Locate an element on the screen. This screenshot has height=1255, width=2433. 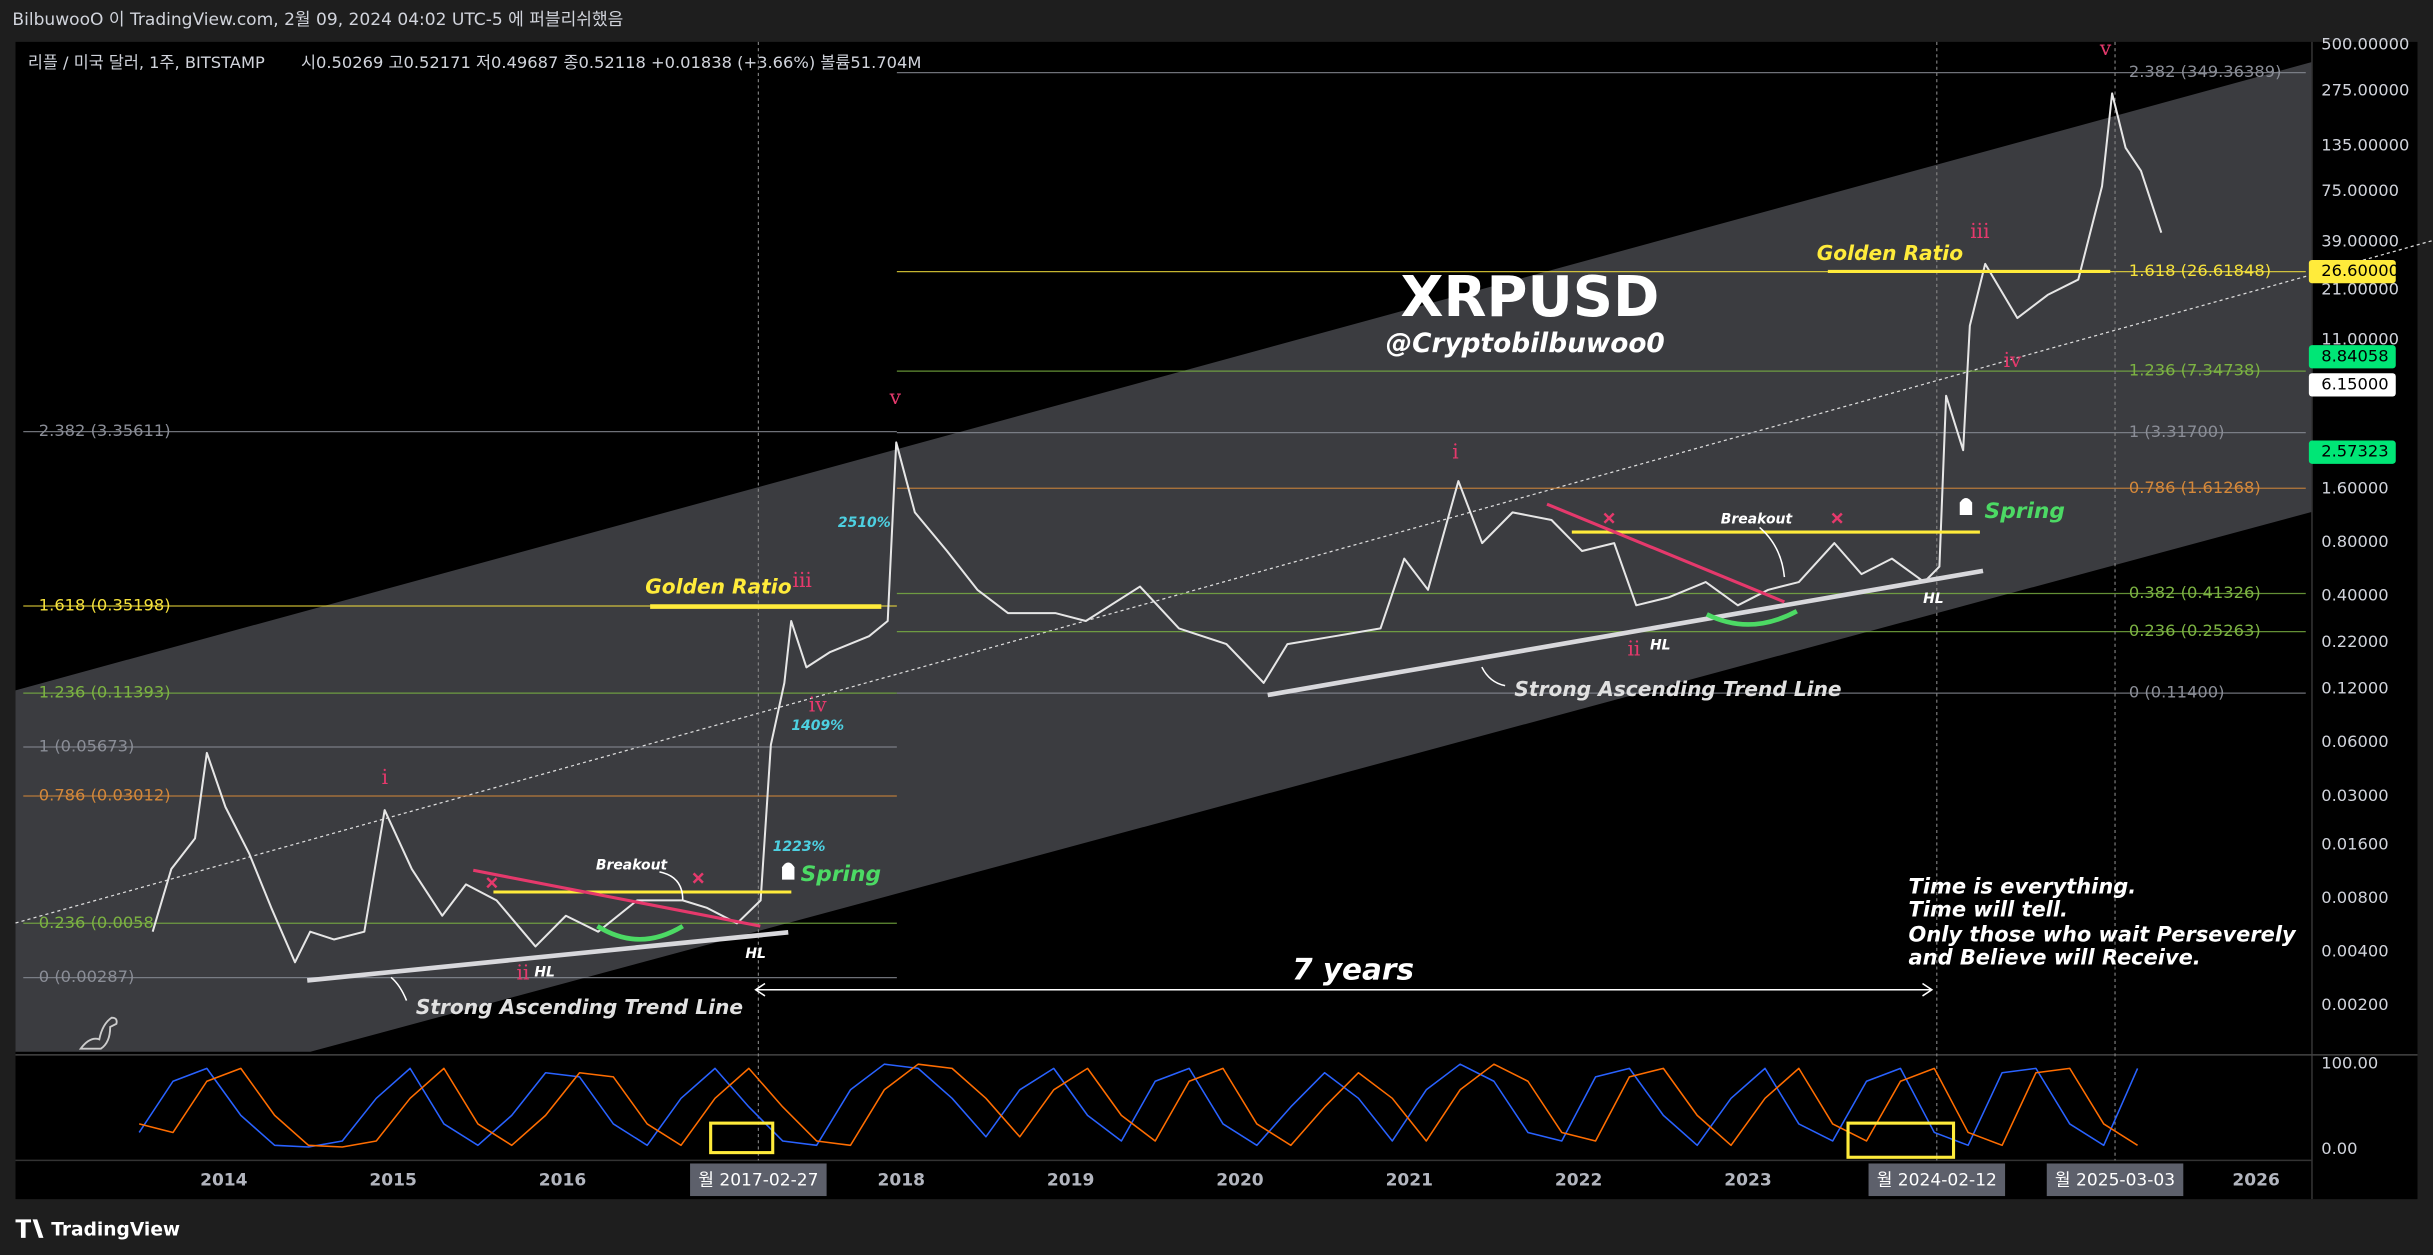
callout-arrow is located at coordinates (399, 988).